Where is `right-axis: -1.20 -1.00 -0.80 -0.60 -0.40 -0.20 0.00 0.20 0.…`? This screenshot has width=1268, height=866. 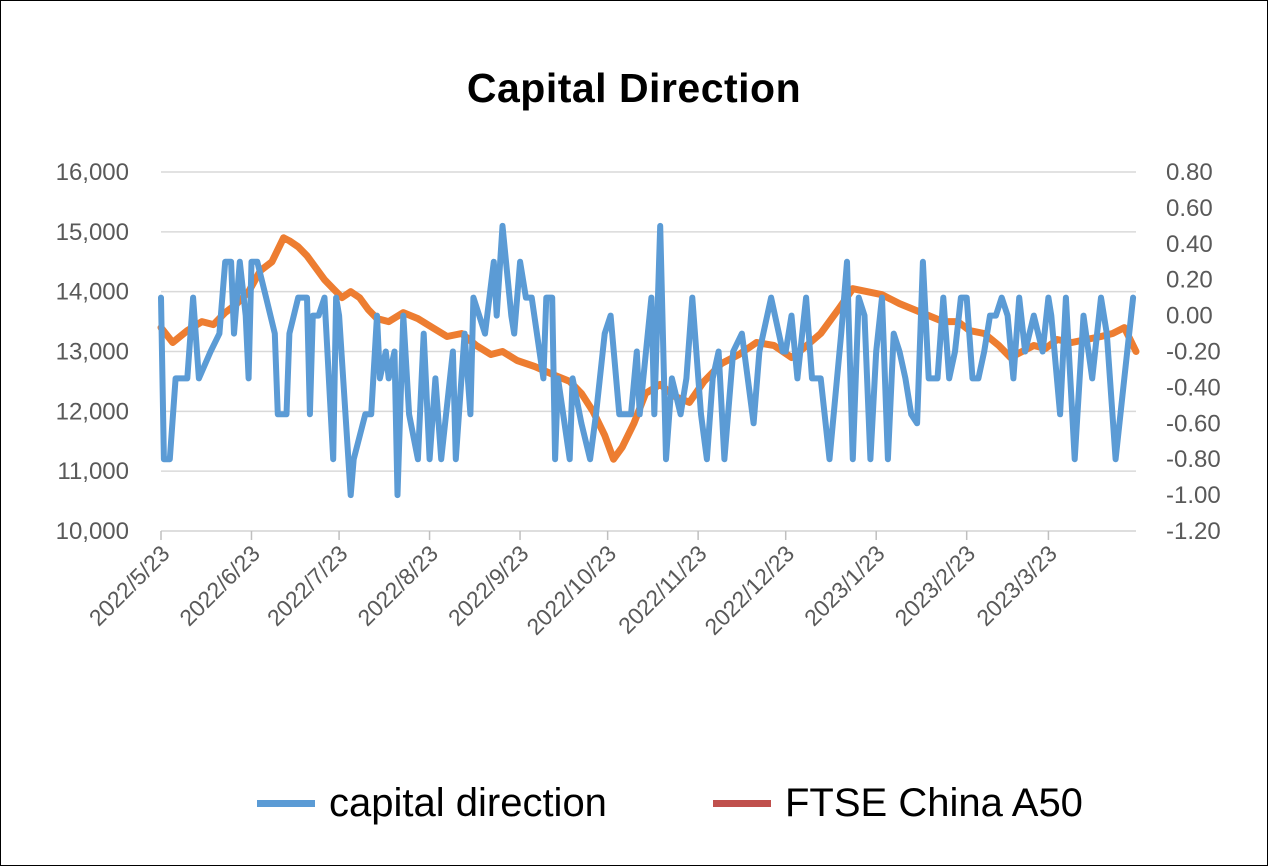
right-axis: -1.20 -1.00 -0.80 -0.60 -0.40 -0.20 0.00 0.20 0.… is located at coordinates (1193, 352).